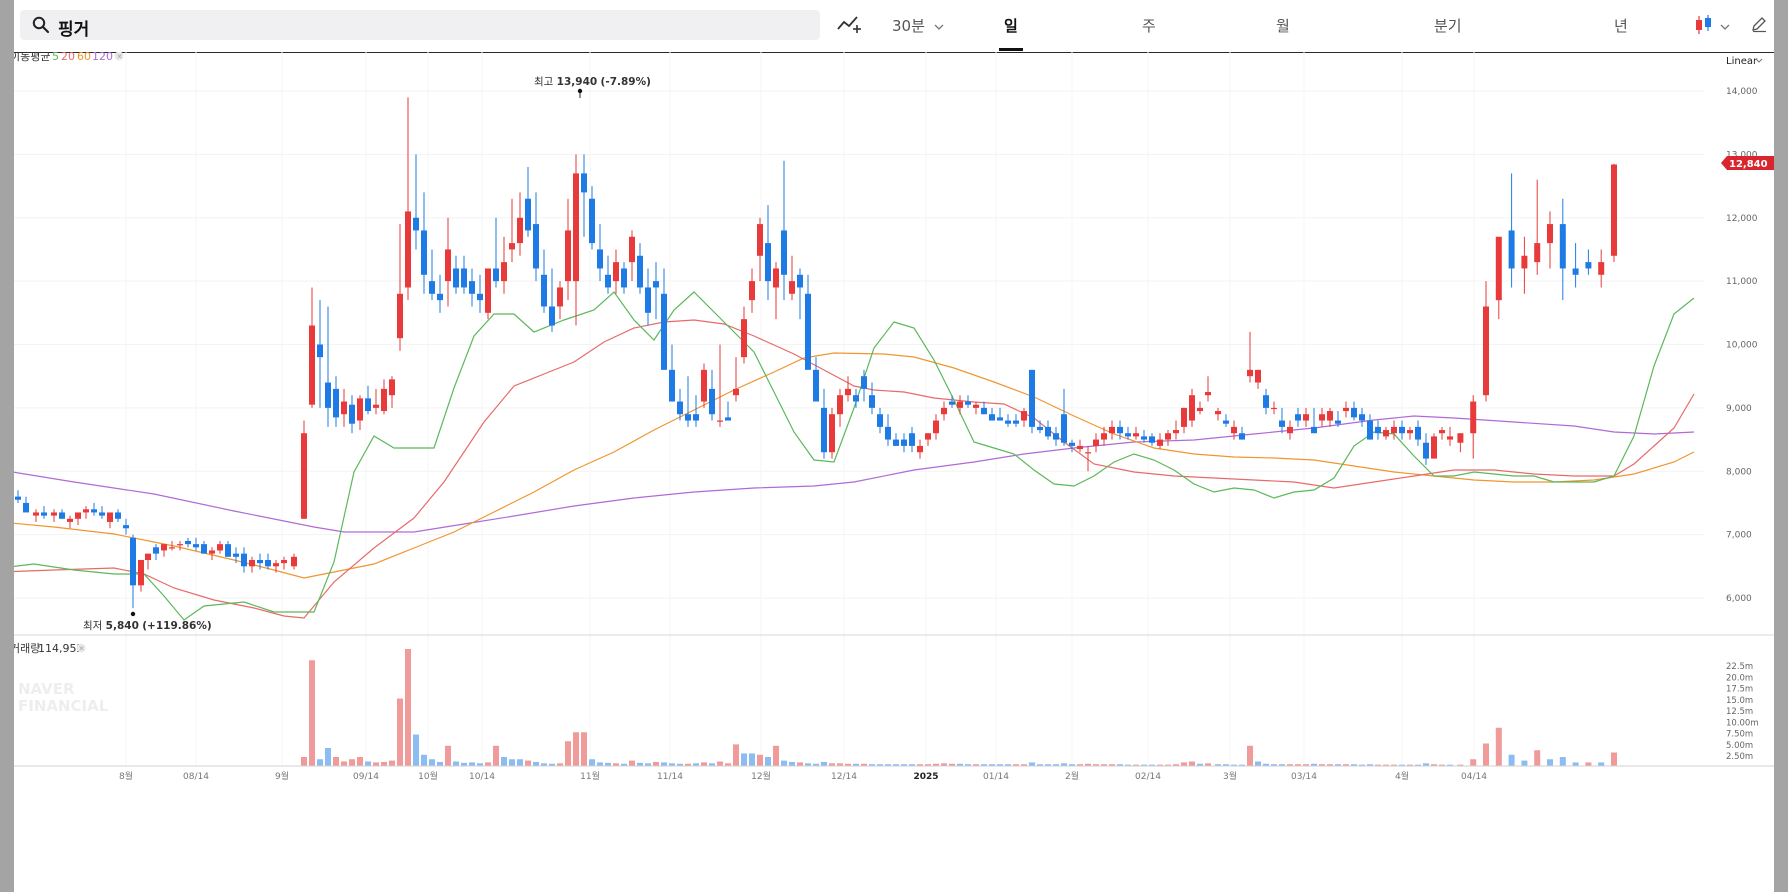  Describe the element at coordinates (1304, 777) in the screenshot. I see `time-tick-label: 03/14` at that location.